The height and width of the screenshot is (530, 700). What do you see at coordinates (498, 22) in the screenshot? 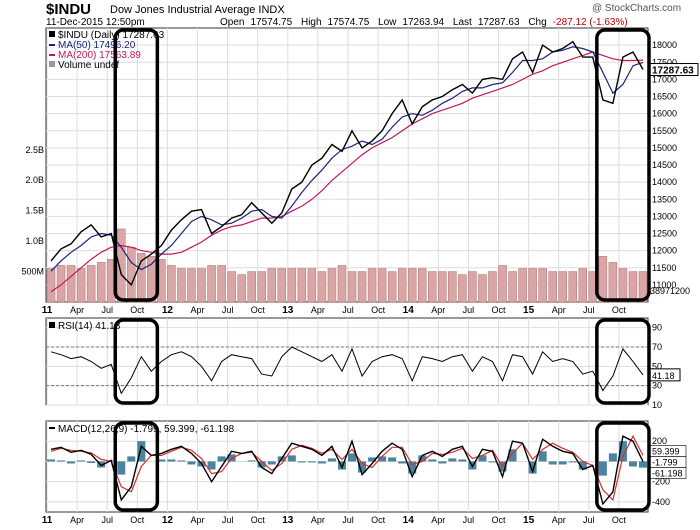
I see `last-value: 17287.63` at bounding box center [498, 22].